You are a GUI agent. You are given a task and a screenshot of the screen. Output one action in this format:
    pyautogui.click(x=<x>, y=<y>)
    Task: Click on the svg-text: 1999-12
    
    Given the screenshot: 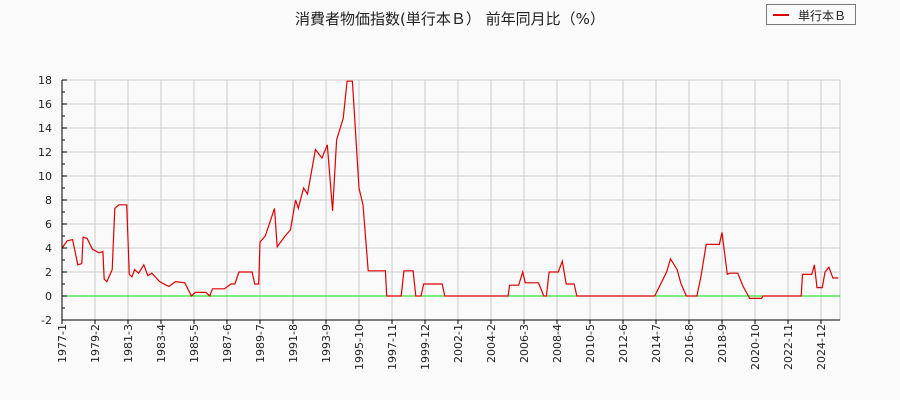 What is the action you would take?
    pyautogui.click(x=425, y=347)
    